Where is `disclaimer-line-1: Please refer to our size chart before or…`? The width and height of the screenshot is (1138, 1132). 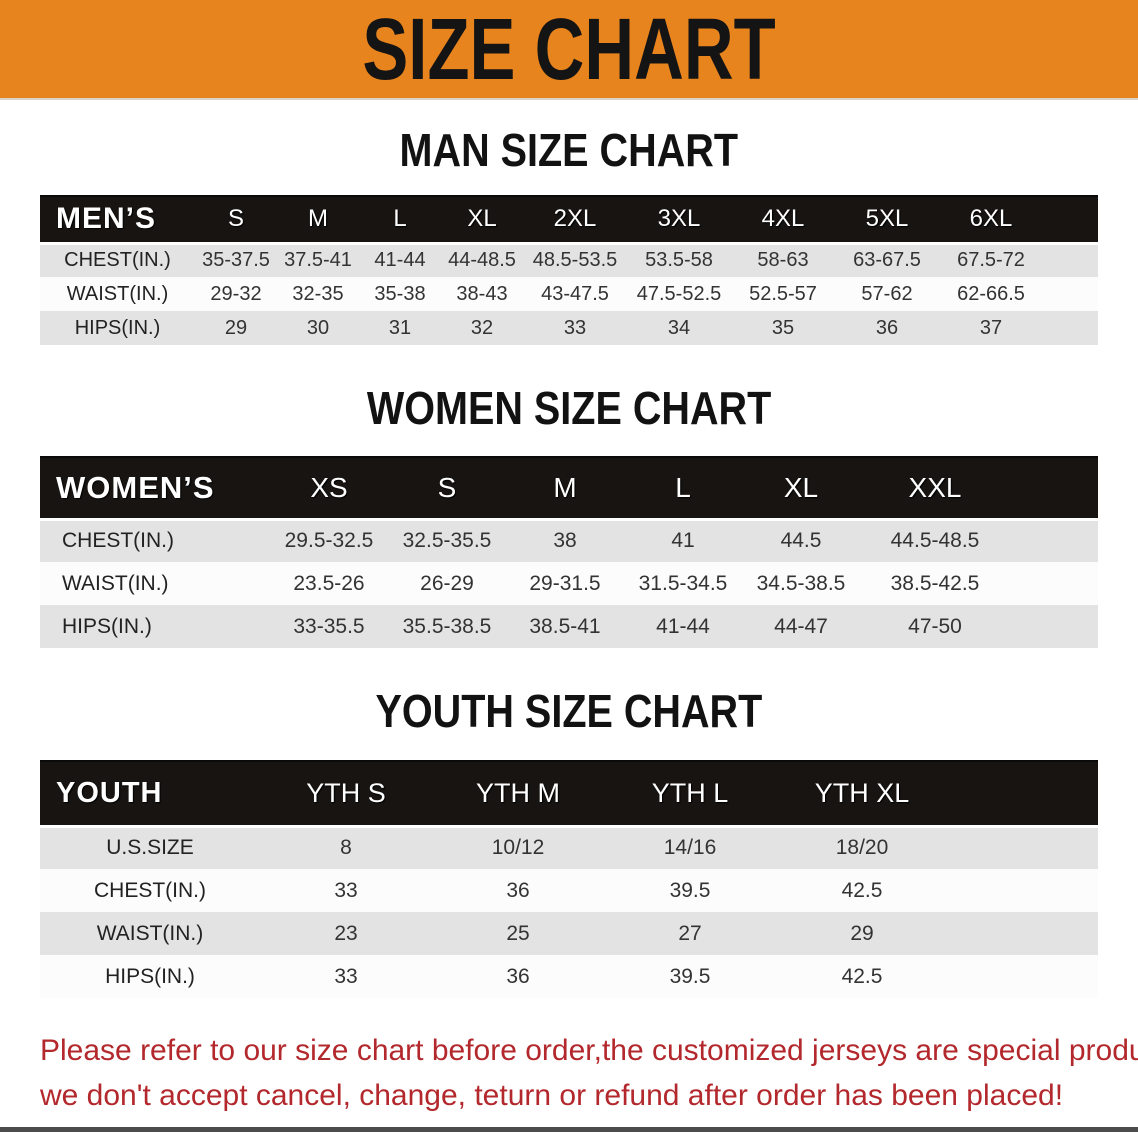 disclaimer-line-1: Please refer to our size chart before or… is located at coordinates (589, 1050).